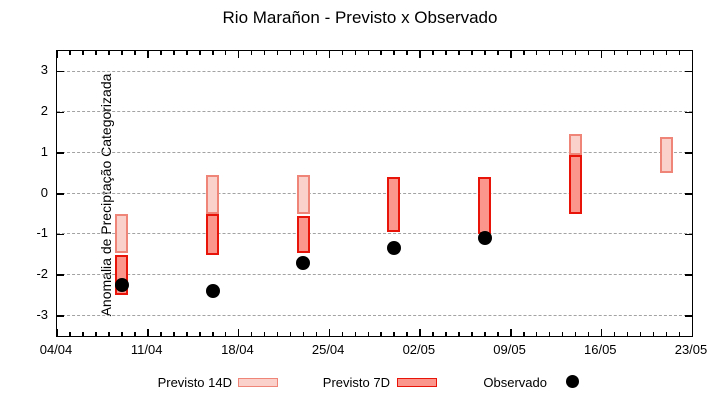  I want to click on x-tick-label: 02/05, so click(419, 349).